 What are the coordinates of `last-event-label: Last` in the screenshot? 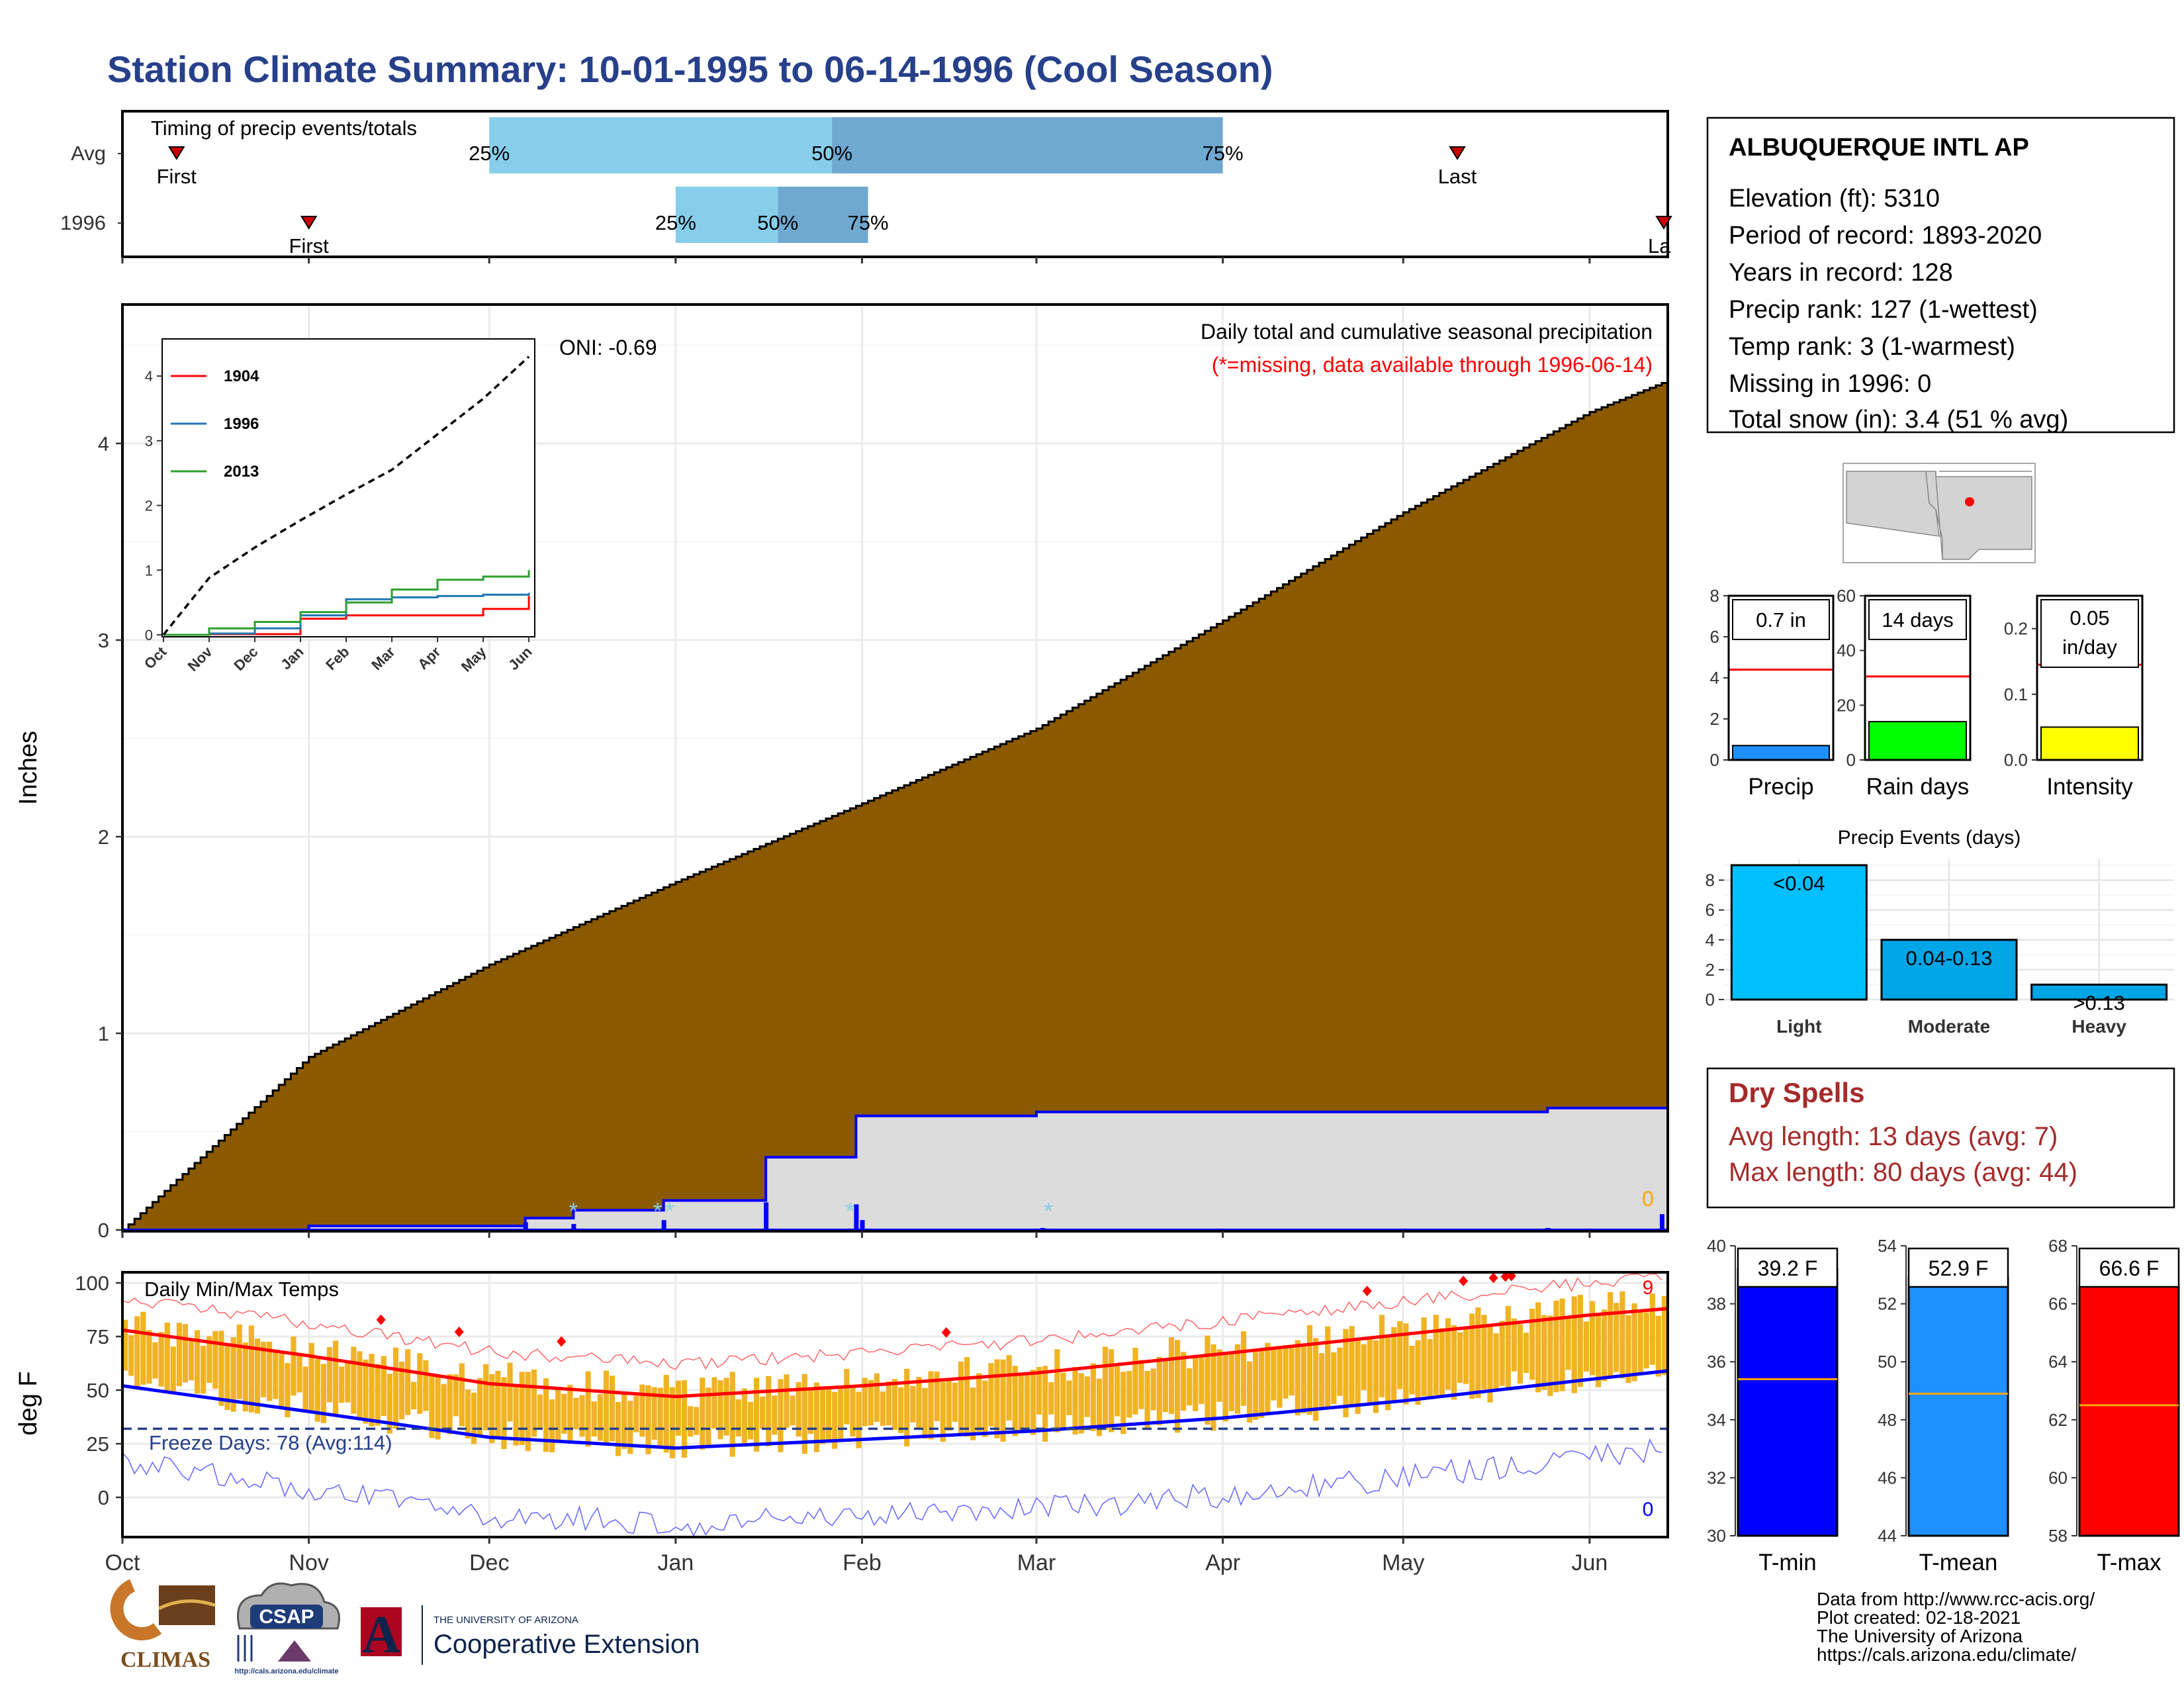 It's located at (1457, 176).